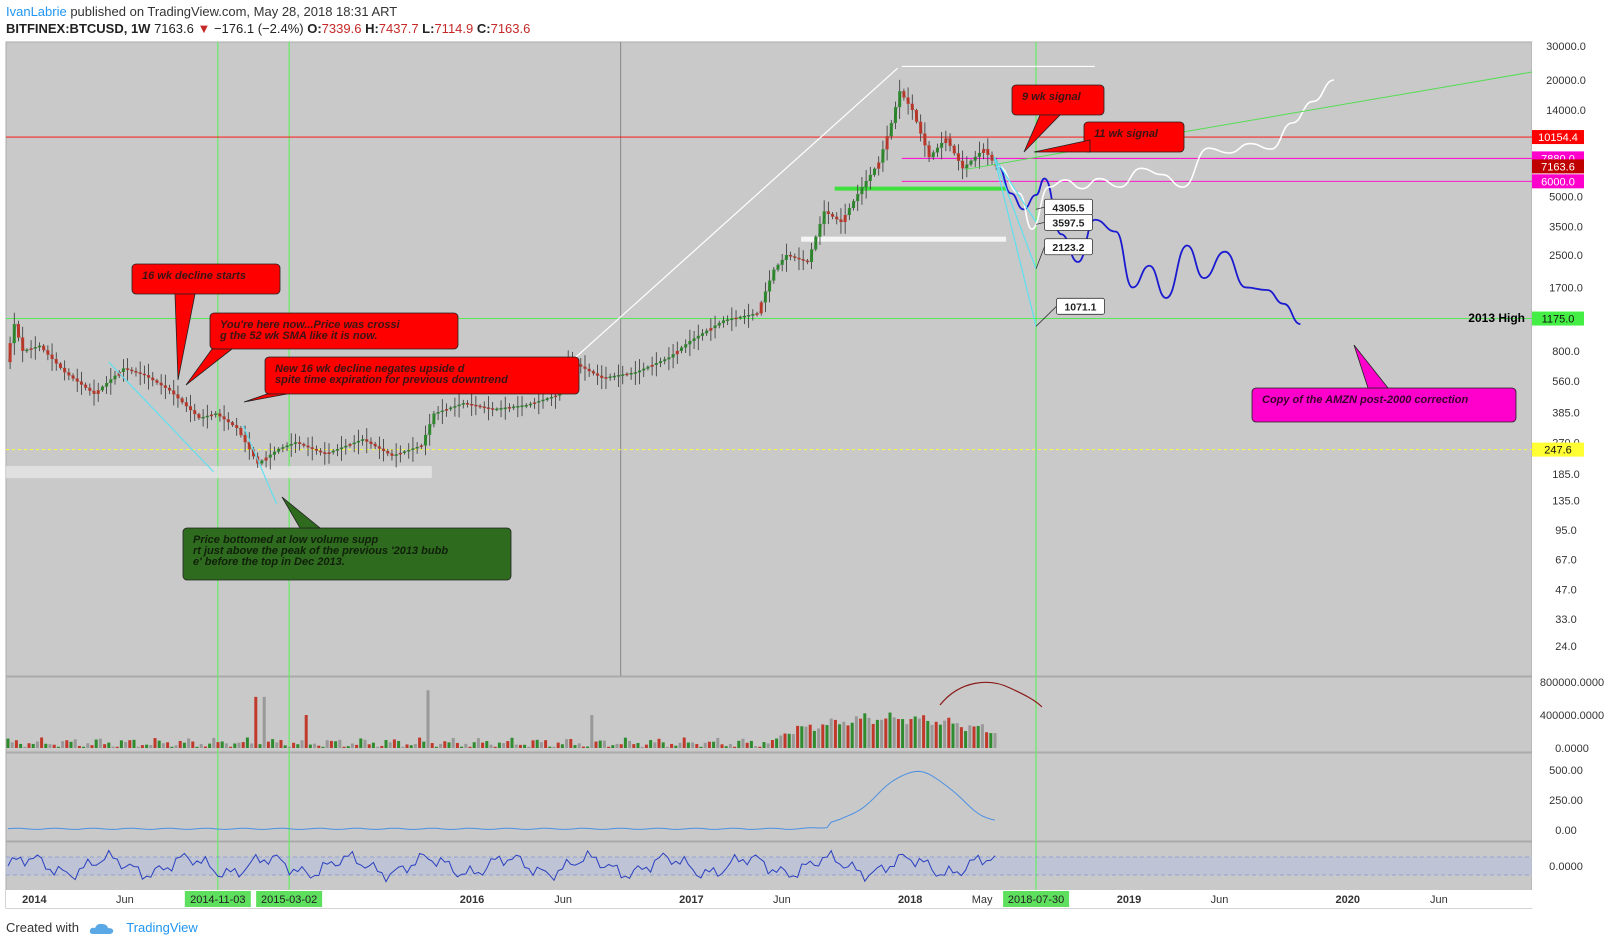 The image size is (1614, 945). What do you see at coordinates (769, 899) in the screenshot?
I see `time-axis` at bounding box center [769, 899].